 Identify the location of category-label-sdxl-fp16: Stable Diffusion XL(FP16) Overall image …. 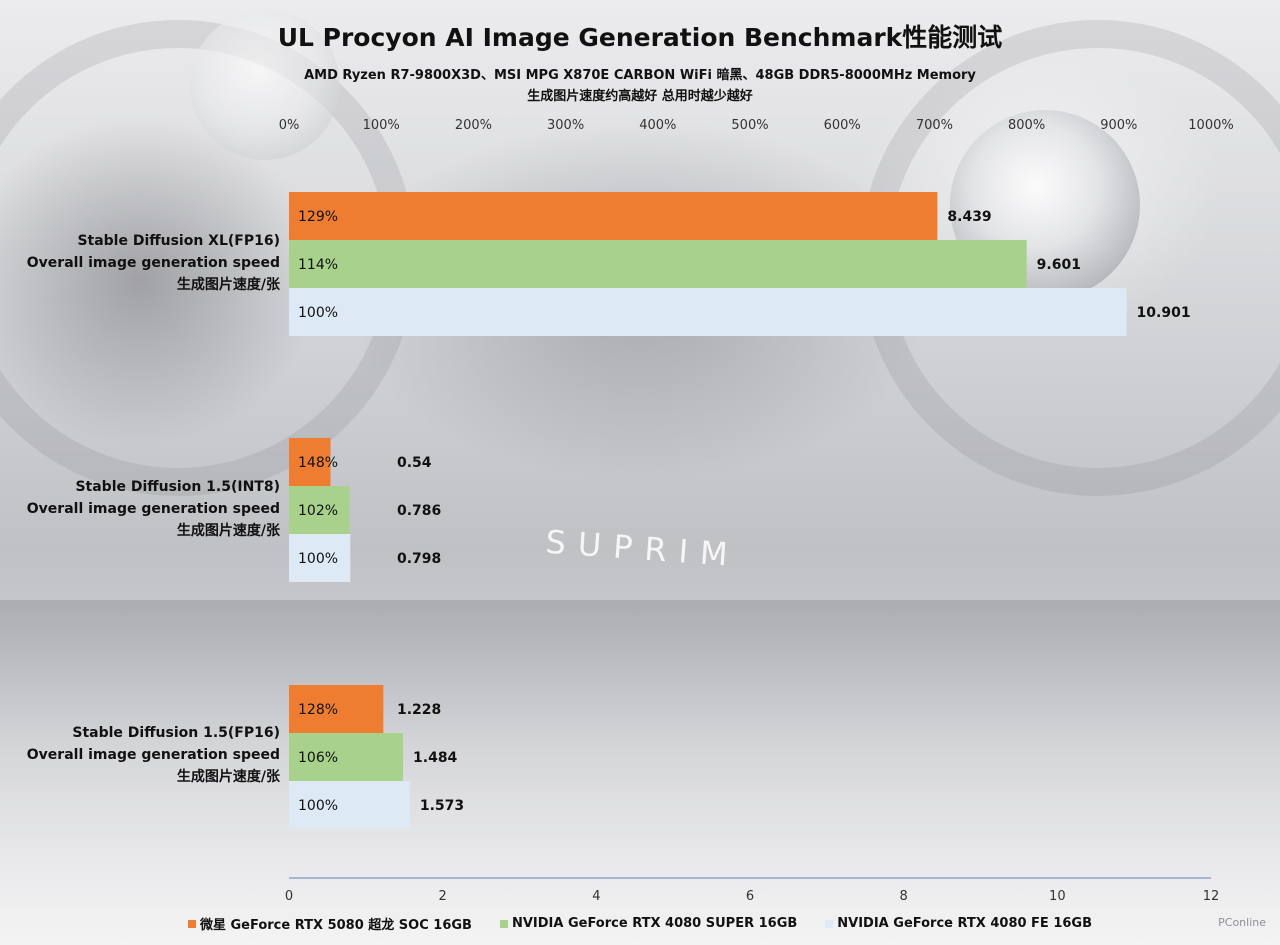
(140, 263).